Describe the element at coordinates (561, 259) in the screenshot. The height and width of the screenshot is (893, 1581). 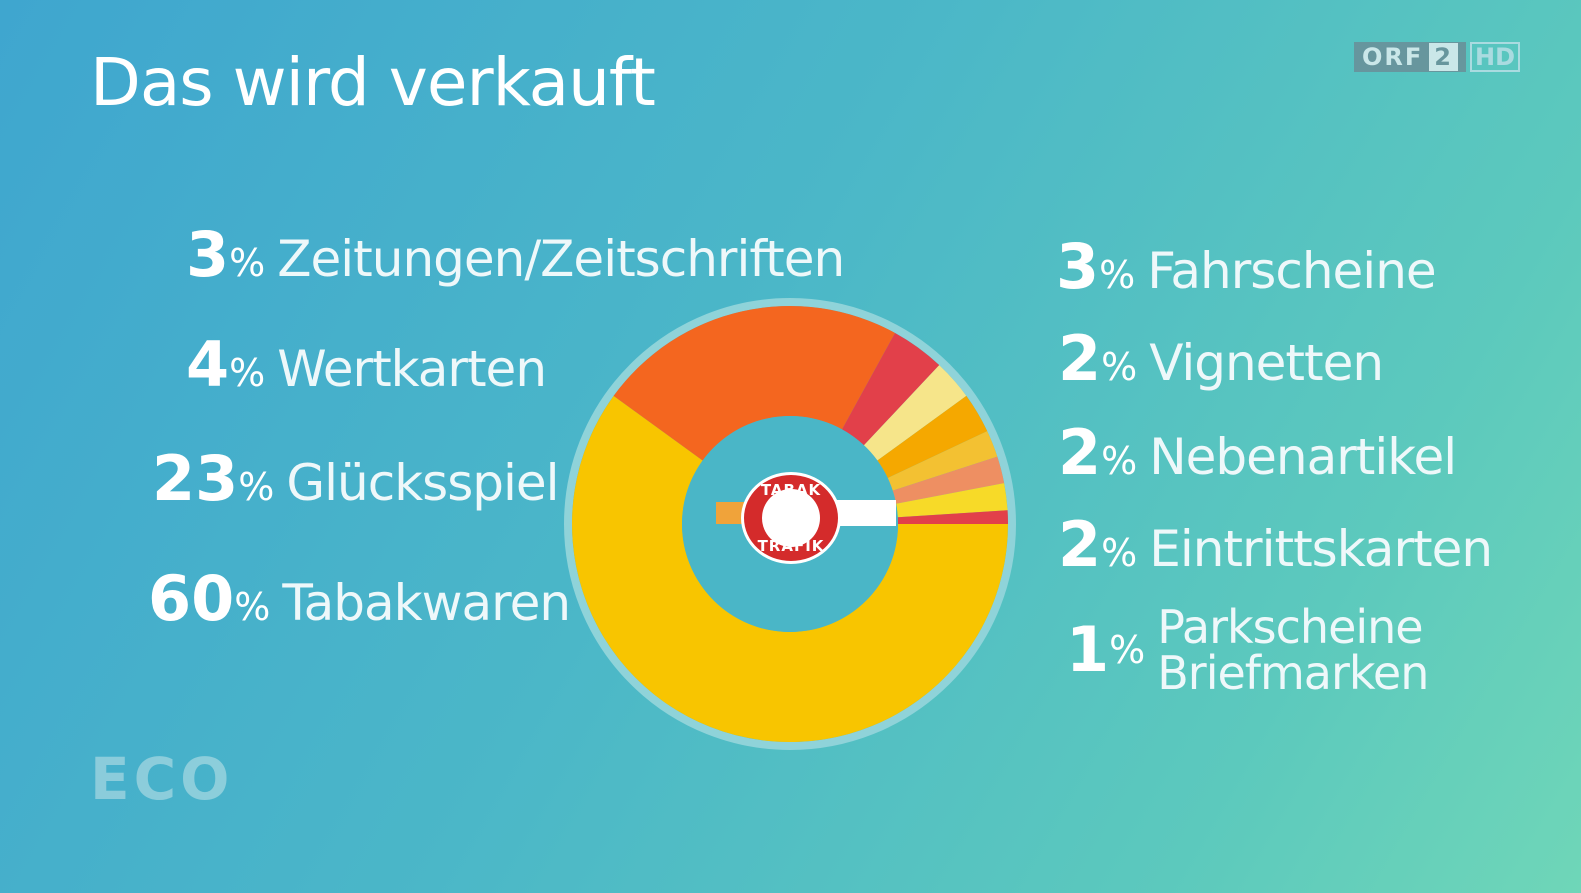
I see `label-text: Zeitungen/Zeitschriften` at that location.